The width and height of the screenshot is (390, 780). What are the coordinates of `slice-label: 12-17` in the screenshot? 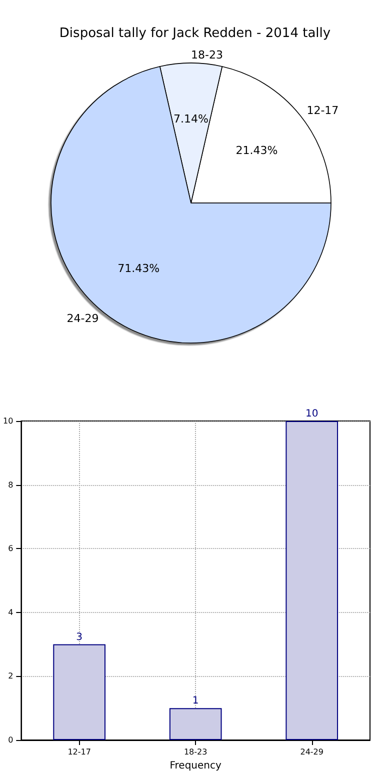 It's located at (322, 111).